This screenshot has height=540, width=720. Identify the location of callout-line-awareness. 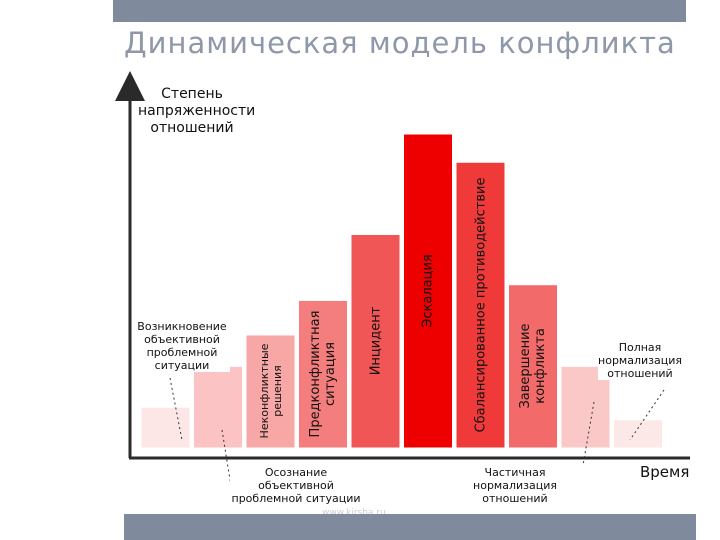
(227, 461).